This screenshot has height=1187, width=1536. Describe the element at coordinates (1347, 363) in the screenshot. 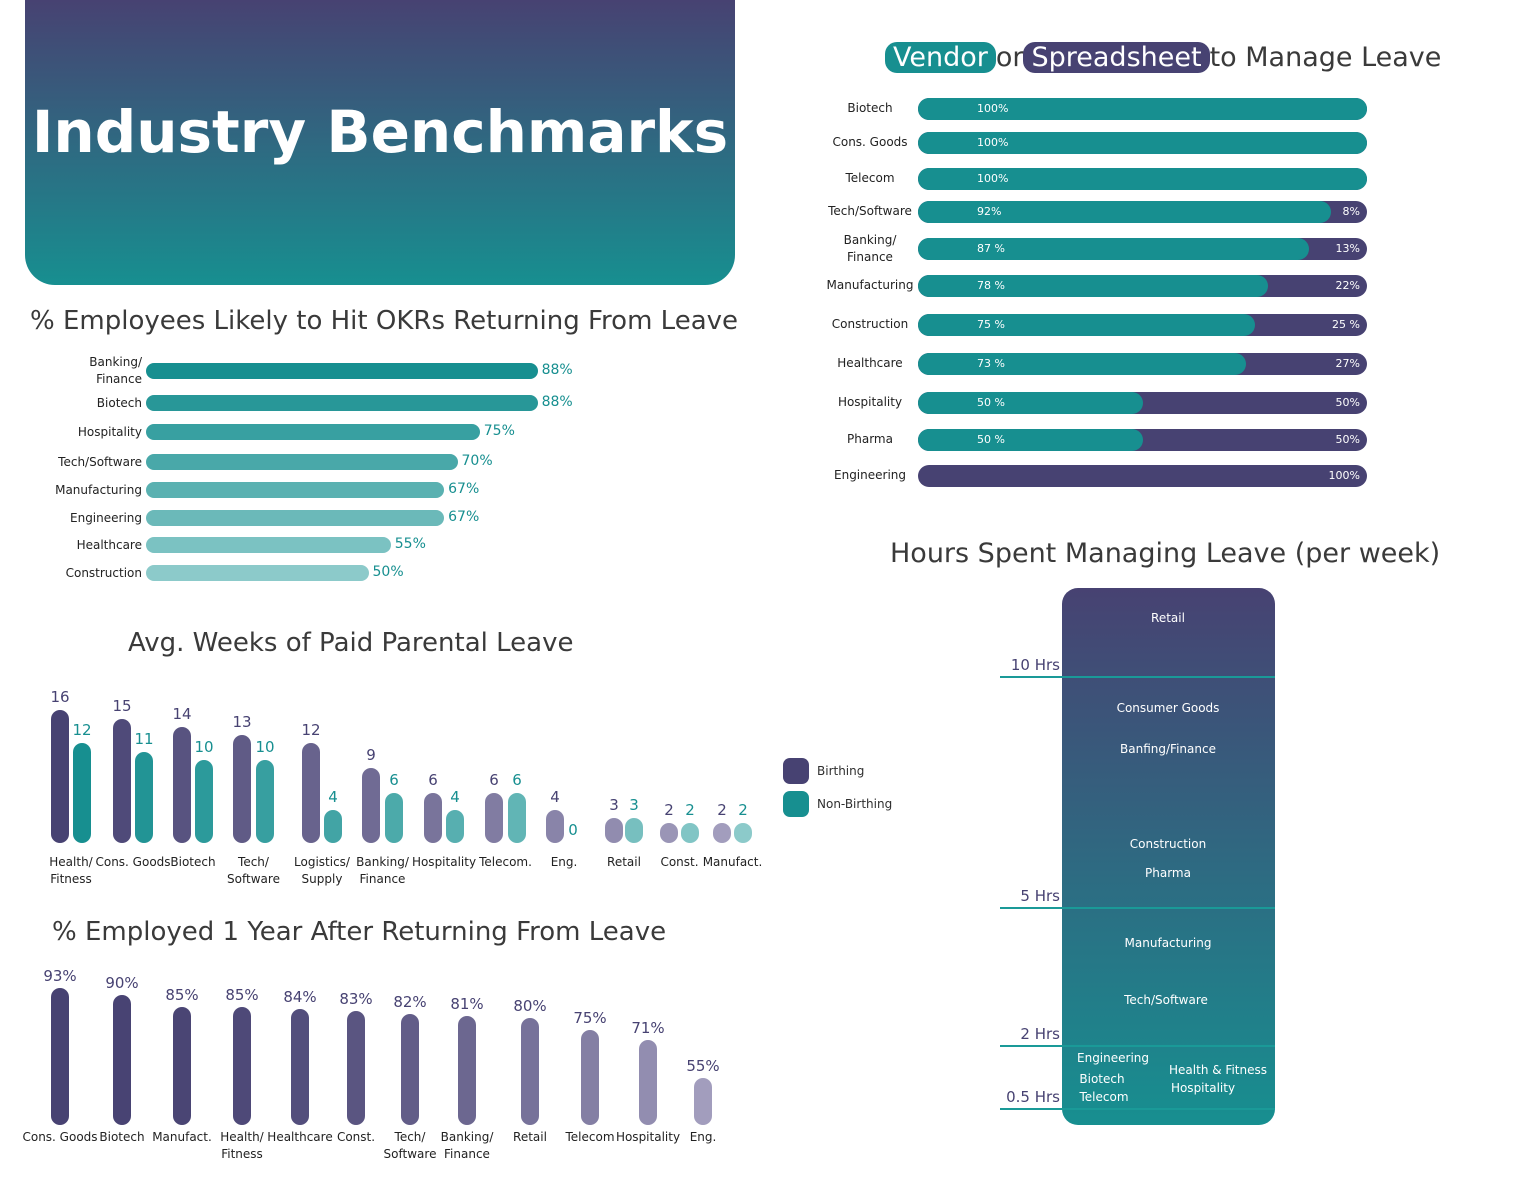

I see `spreadsheet-value-label: 27%` at that location.